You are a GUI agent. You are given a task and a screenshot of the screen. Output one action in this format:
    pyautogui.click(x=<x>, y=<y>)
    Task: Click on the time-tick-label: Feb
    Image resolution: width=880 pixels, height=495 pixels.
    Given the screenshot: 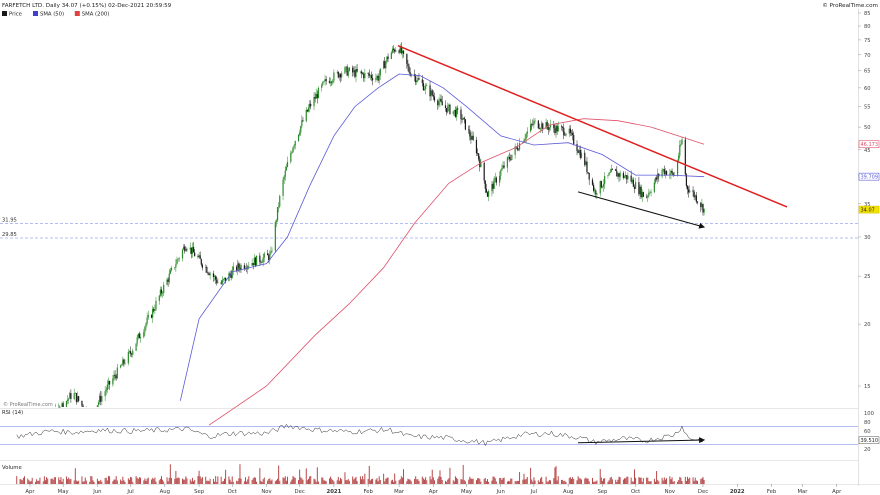 What is the action you would take?
    pyautogui.click(x=772, y=492)
    